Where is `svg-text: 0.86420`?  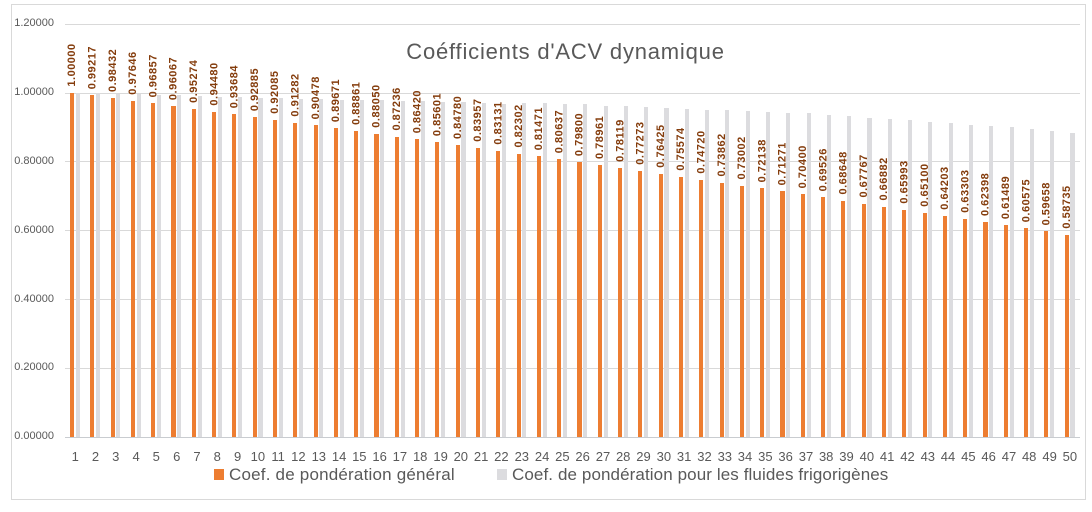
svg-text: 0.86420 is located at coordinates (417, 111).